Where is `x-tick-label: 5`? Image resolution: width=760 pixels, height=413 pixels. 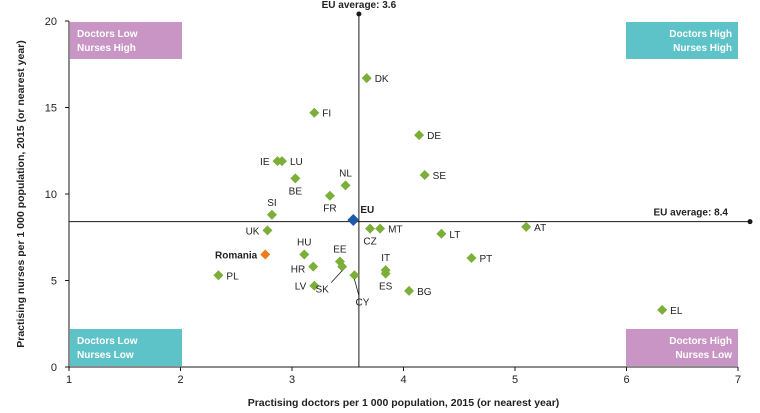
x-tick-label: 5 is located at coordinates (515, 380).